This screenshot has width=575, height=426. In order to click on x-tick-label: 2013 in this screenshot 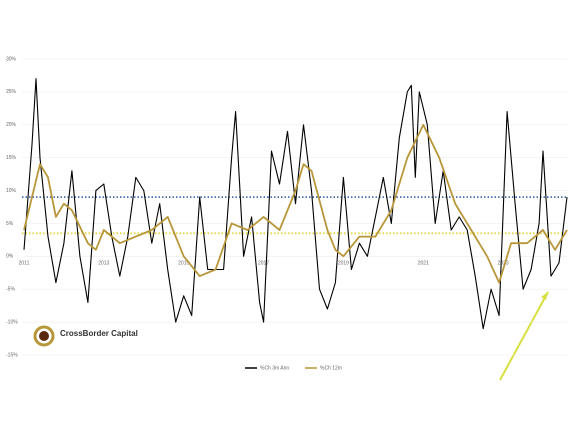, I will do `click(103, 264)`.